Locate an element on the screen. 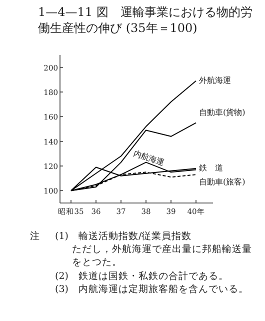  text: (3) 内航海運は定期旅客船を含んでいる。 is located at coordinates (152, 289).